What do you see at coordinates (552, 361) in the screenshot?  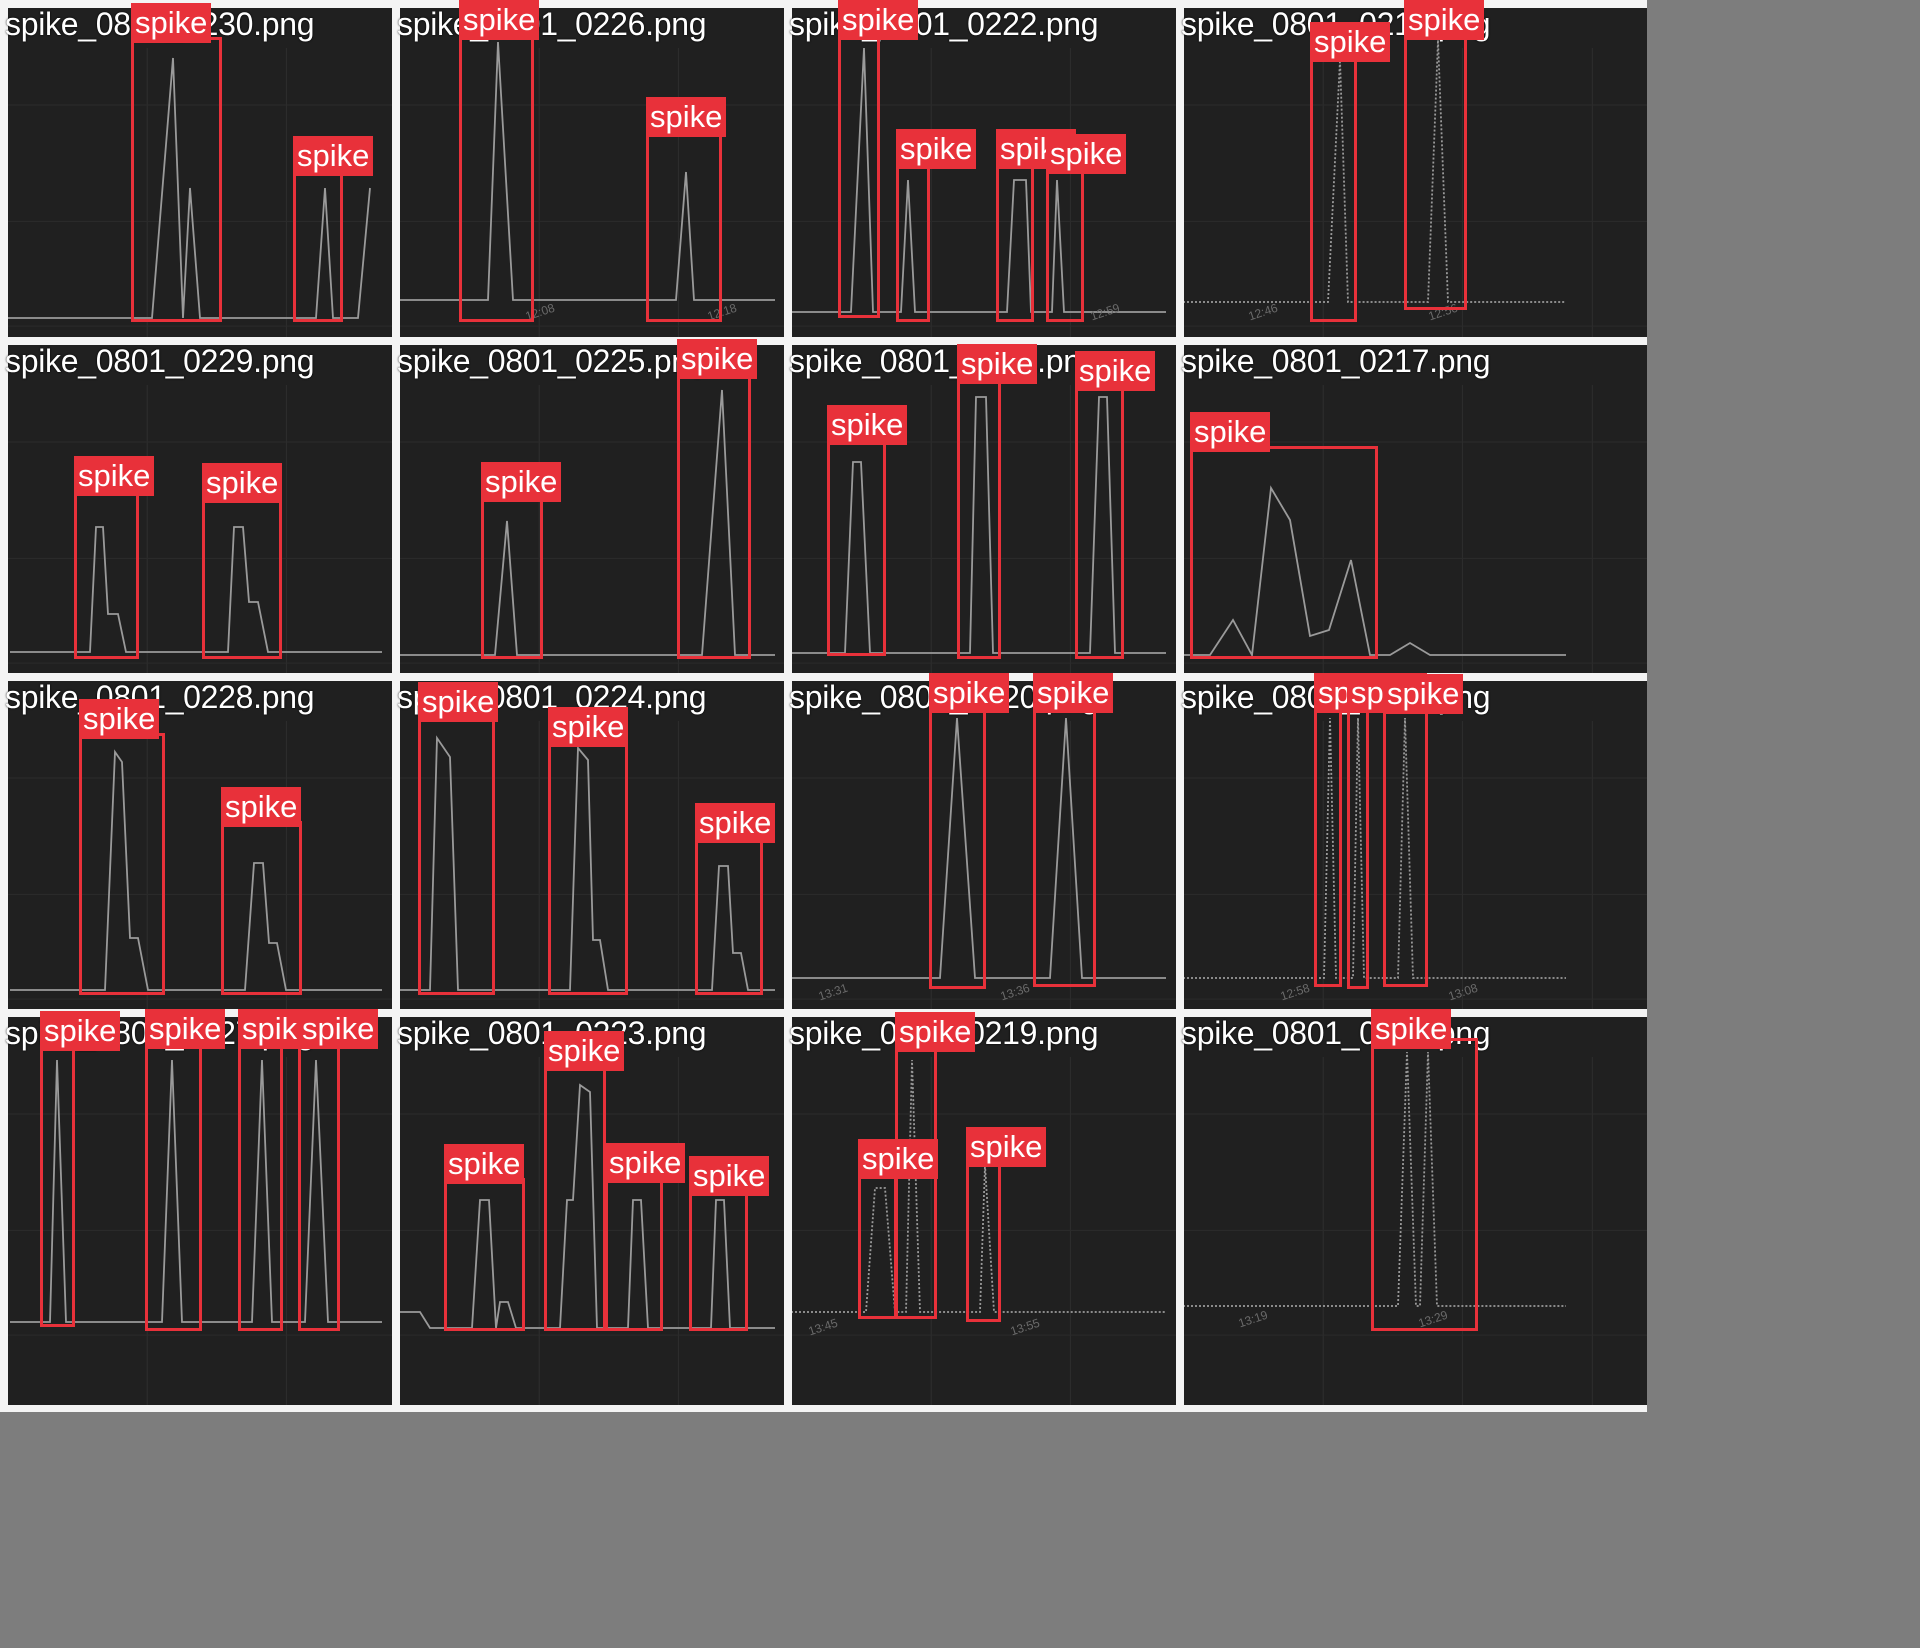 I see `panel-filename: spike_0801_0225.png` at bounding box center [552, 361].